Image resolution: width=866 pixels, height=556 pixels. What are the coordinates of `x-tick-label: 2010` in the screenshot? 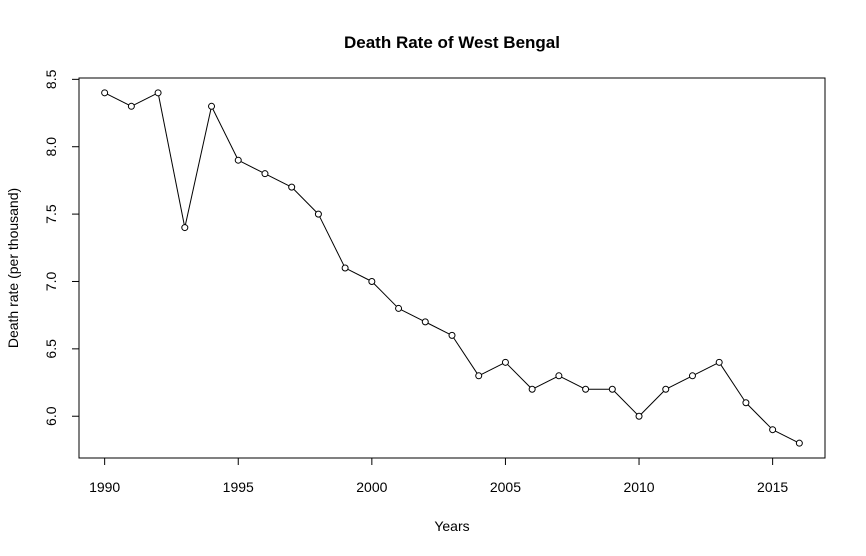 It's located at (638, 487).